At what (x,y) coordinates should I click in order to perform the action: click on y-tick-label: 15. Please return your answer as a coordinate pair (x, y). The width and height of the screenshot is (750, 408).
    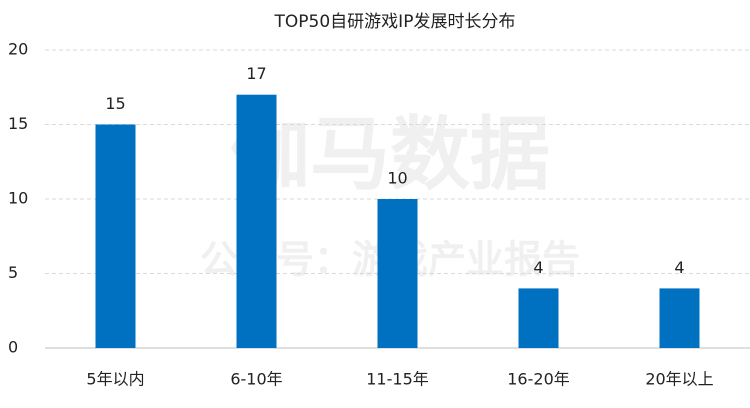
    Looking at the image, I should click on (18, 123).